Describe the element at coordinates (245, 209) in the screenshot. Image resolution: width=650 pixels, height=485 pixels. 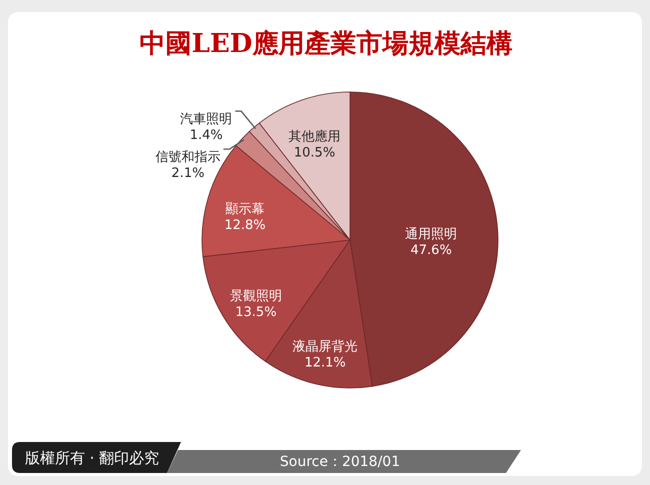
I see `slice-label: 顯示幕` at that location.